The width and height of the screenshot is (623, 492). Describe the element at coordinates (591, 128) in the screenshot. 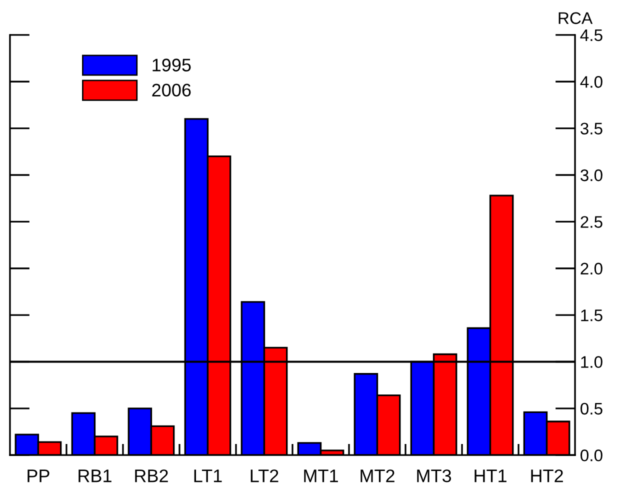

I see `y-tick-label: 3.5` at that location.